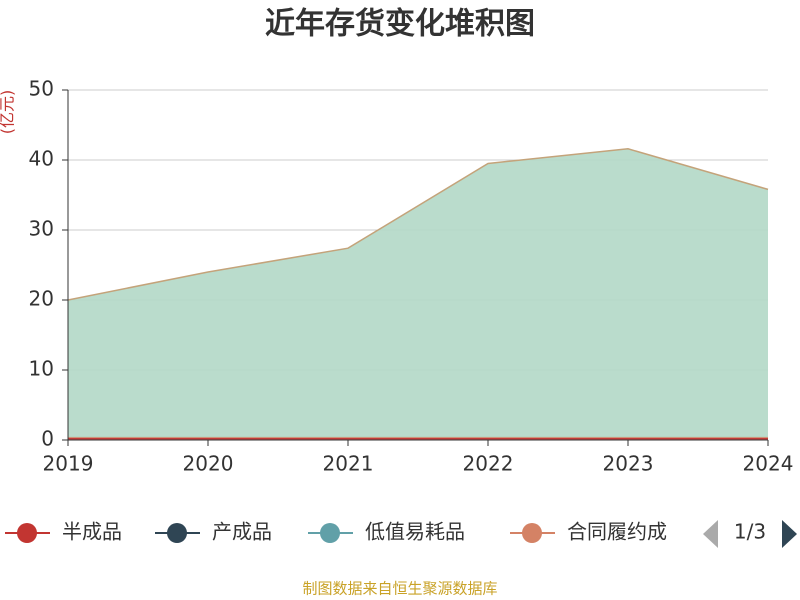 The image size is (800, 600). What do you see at coordinates (488, 464) in the screenshot?
I see `x-tick-label: 2022` at bounding box center [488, 464].